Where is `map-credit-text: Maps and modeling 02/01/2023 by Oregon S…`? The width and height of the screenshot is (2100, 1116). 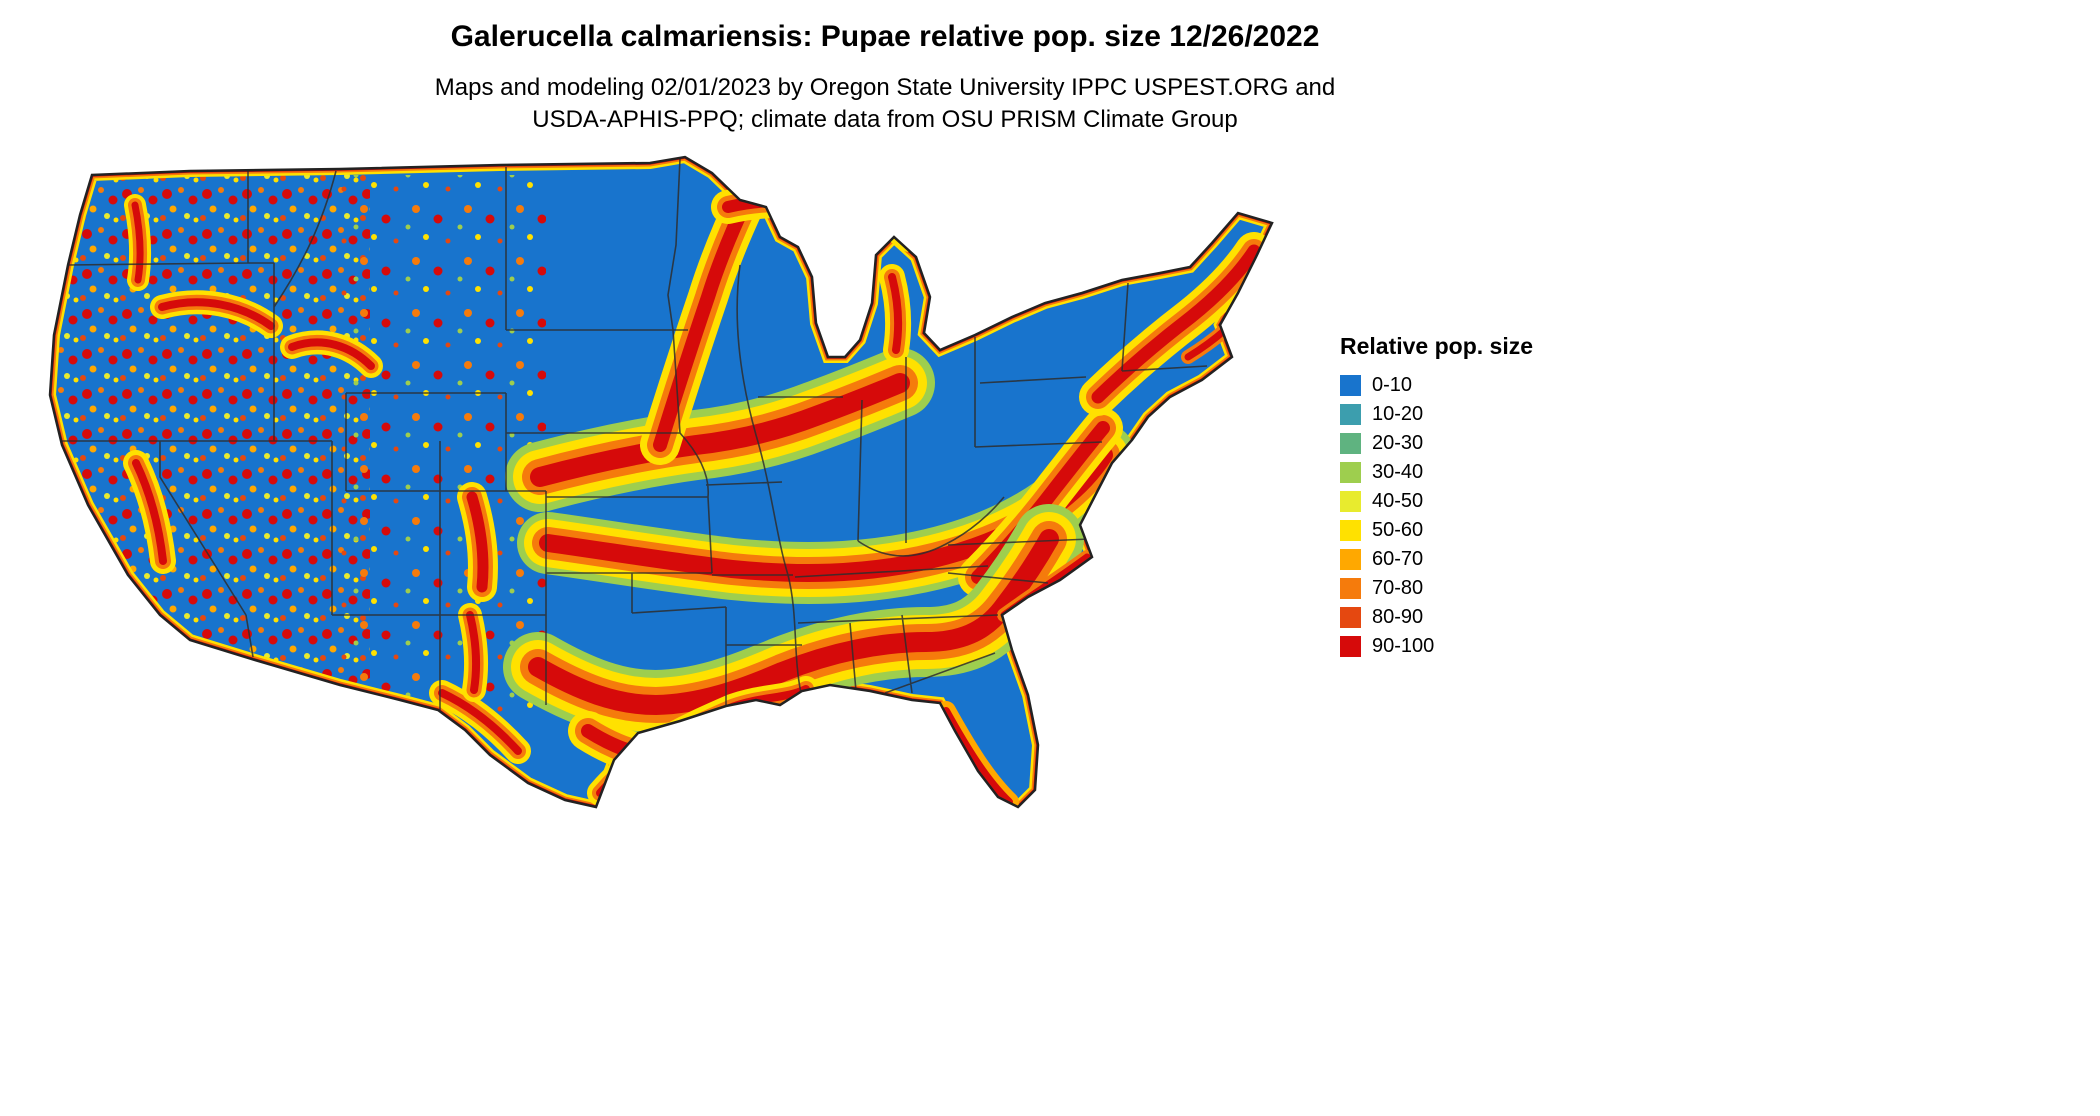 map-credit-text: Maps and modeling 02/01/2023 by Oregon S… is located at coordinates (885, 104).